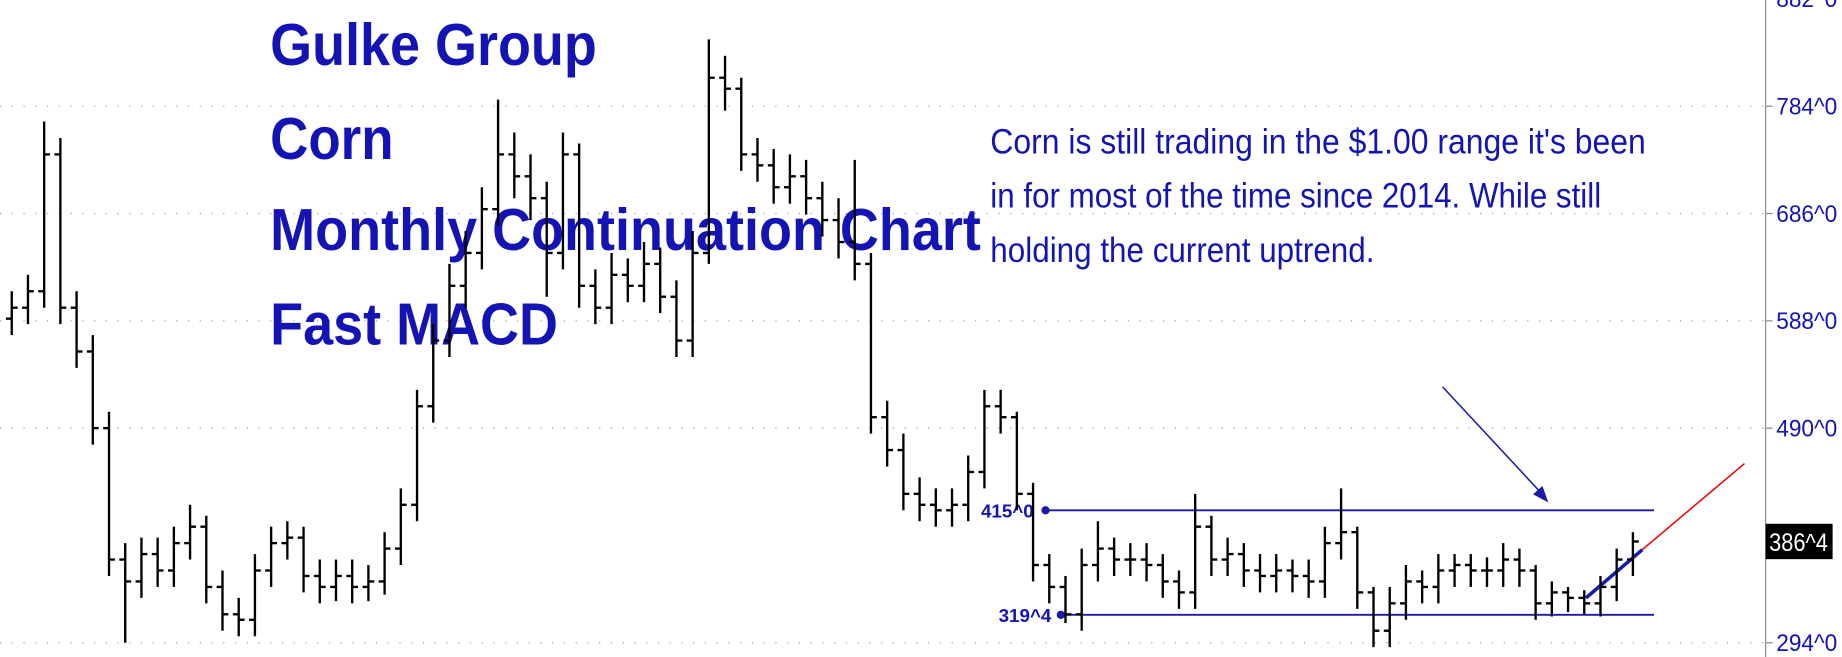 This screenshot has width=1842, height=657. What do you see at coordinates (1182, 250) in the screenshot?
I see `annotation-line: holding the current uptrend.` at bounding box center [1182, 250].